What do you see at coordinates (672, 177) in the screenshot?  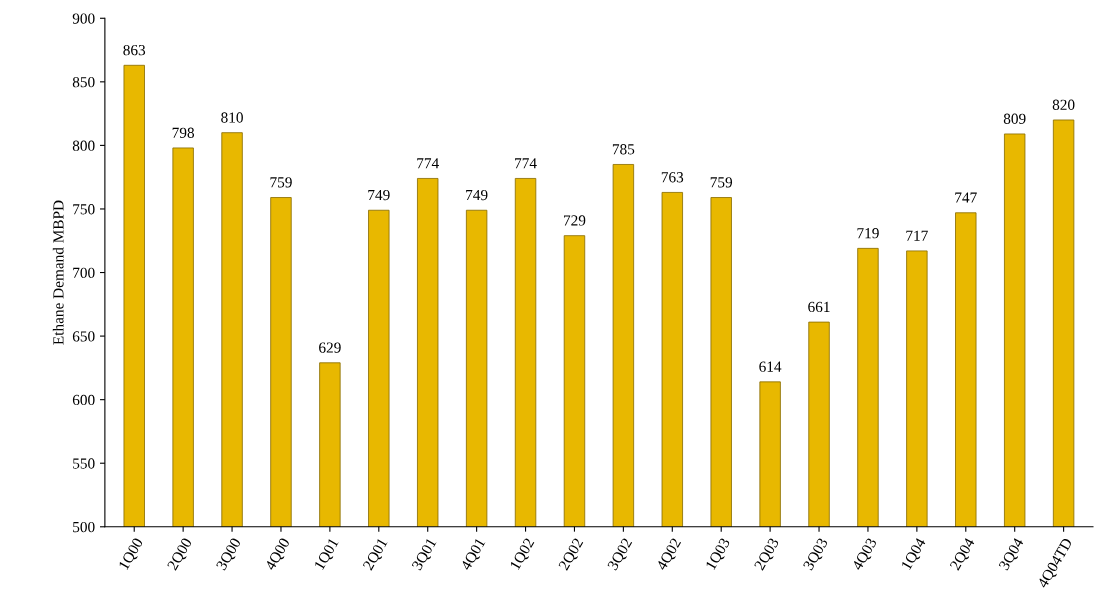 I see `data-label: 763` at bounding box center [672, 177].